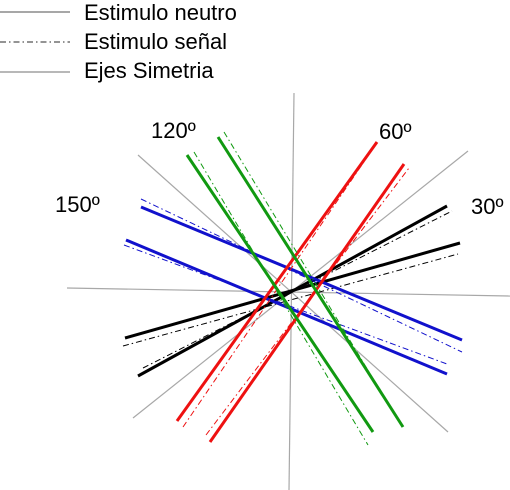 The width and height of the screenshot is (510, 490). Describe the element at coordinates (395, 131) in the screenshot. I see `angle-label-60: 60º` at that location.